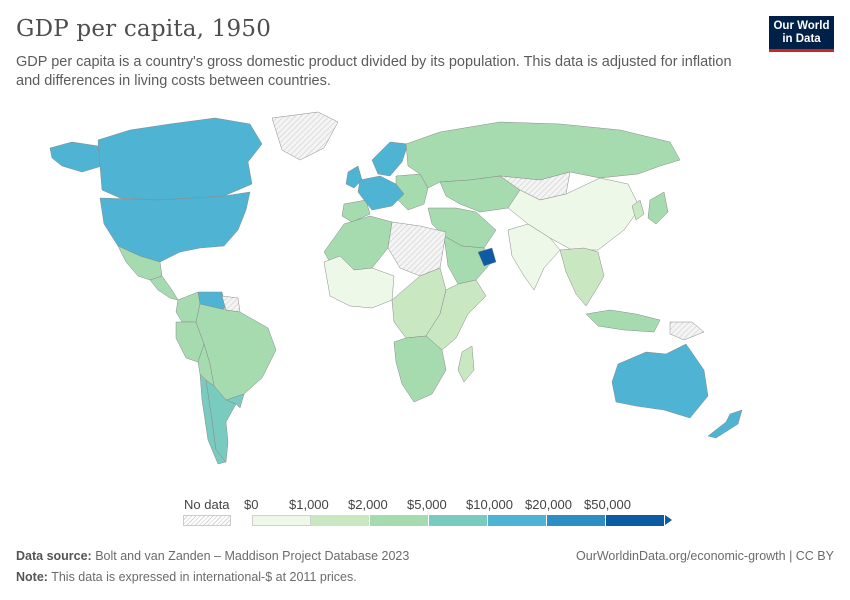  I want to click on legend-tick-label: $2,000, so click(368, 504).